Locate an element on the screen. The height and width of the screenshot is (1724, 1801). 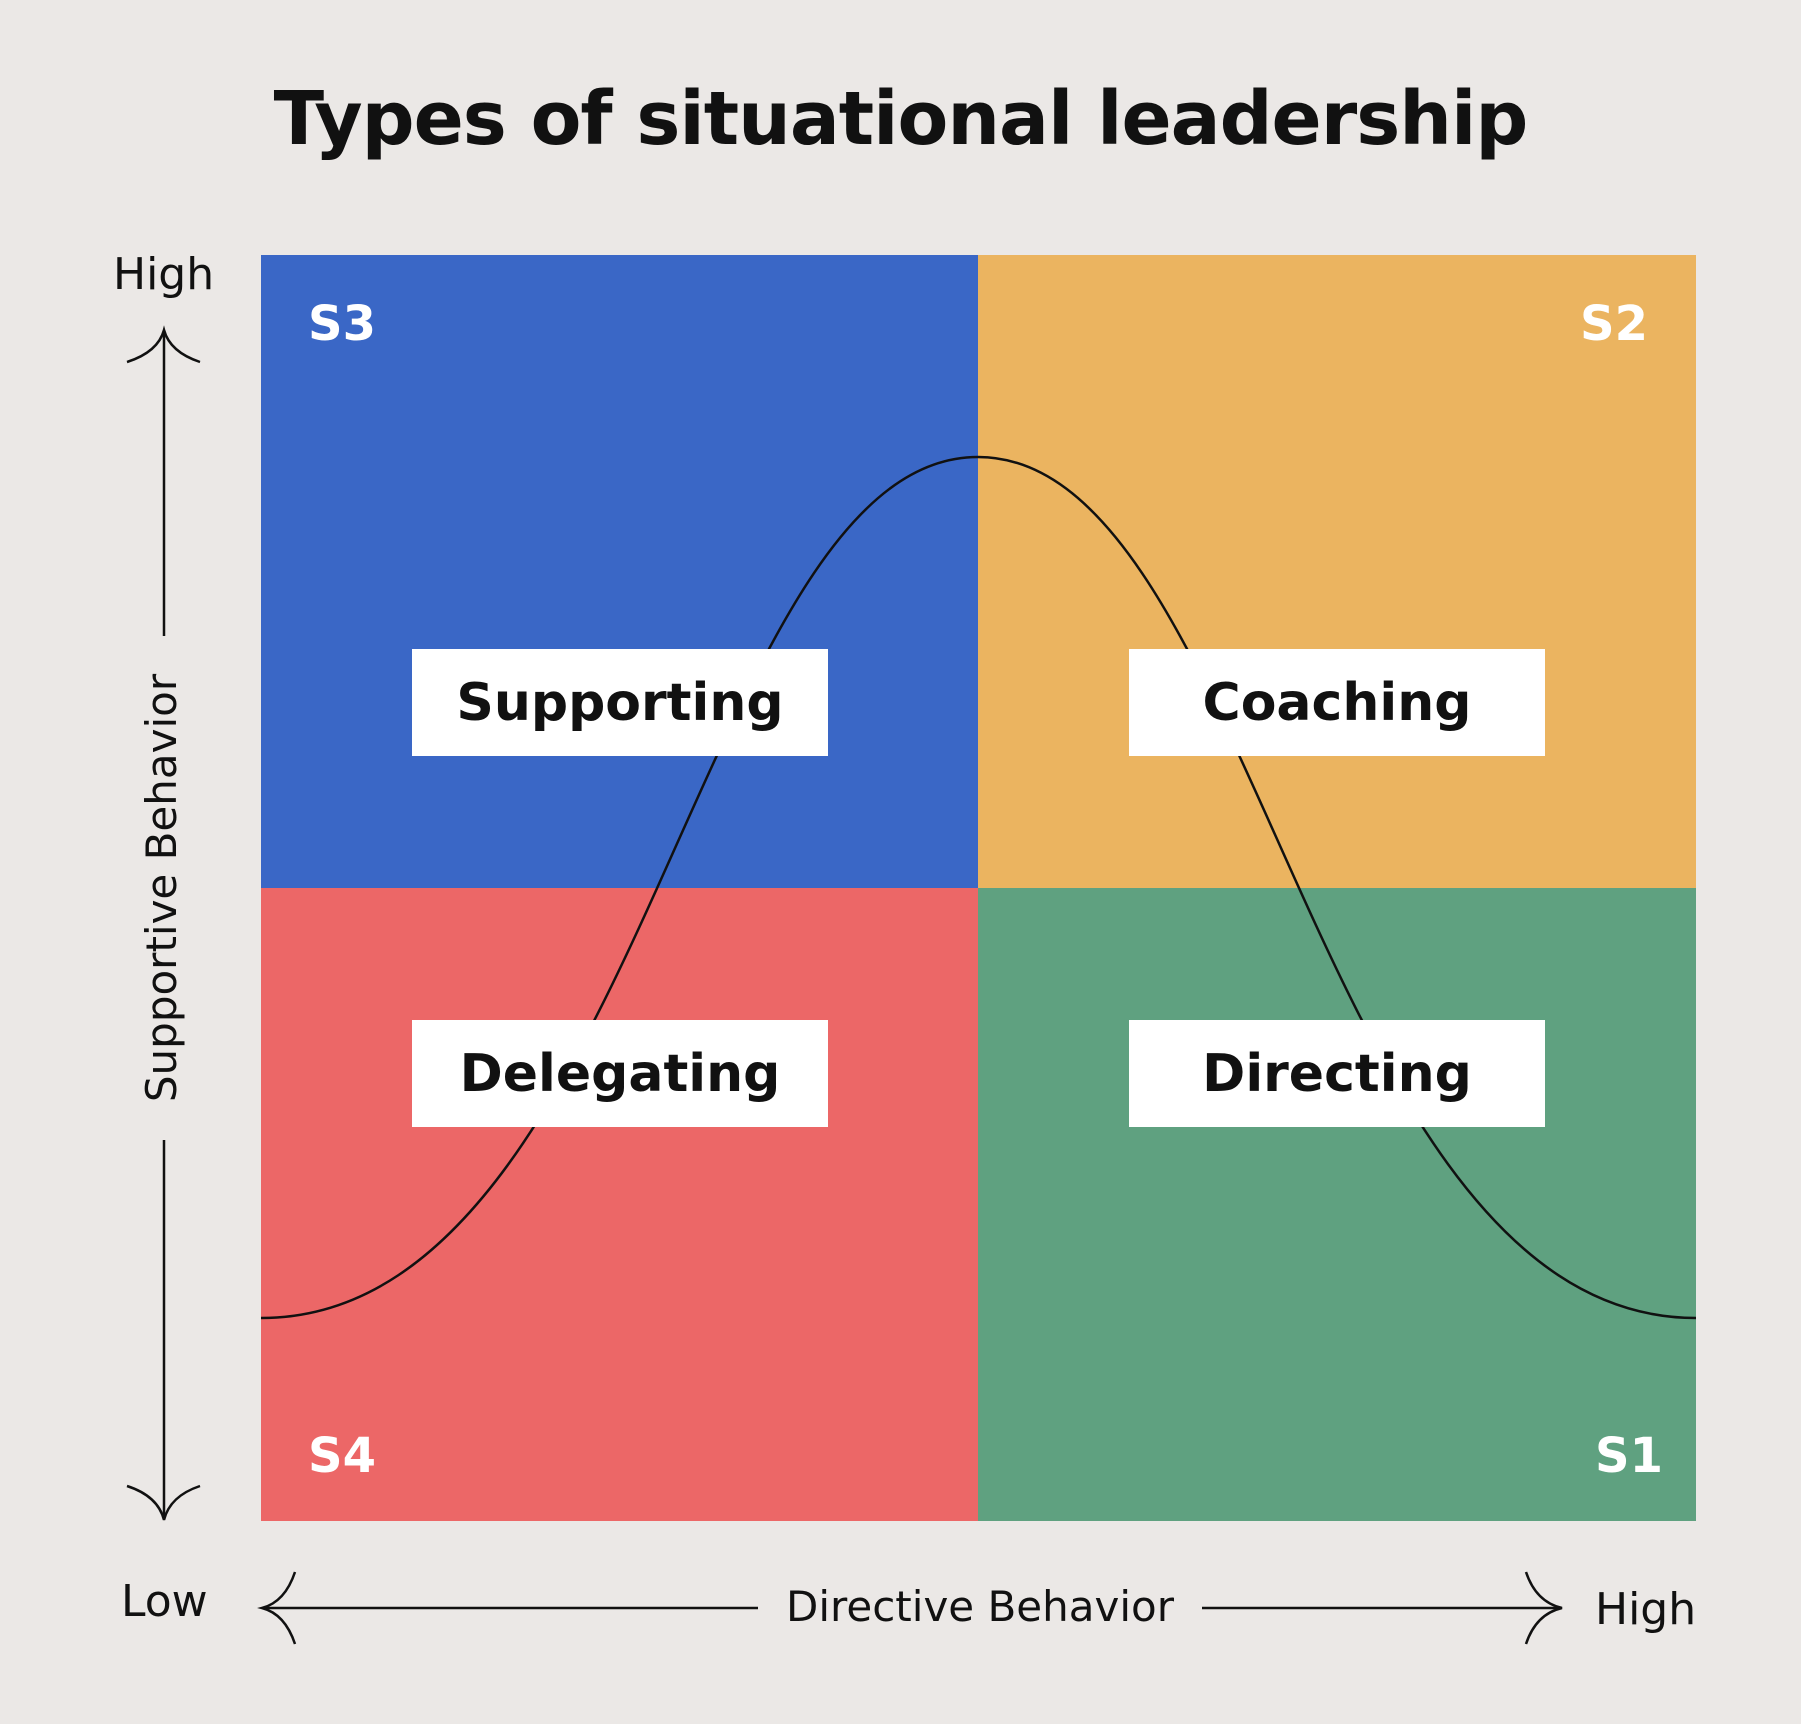
y-axis-arrow-down-icon is located at coordinates (163, 1502).